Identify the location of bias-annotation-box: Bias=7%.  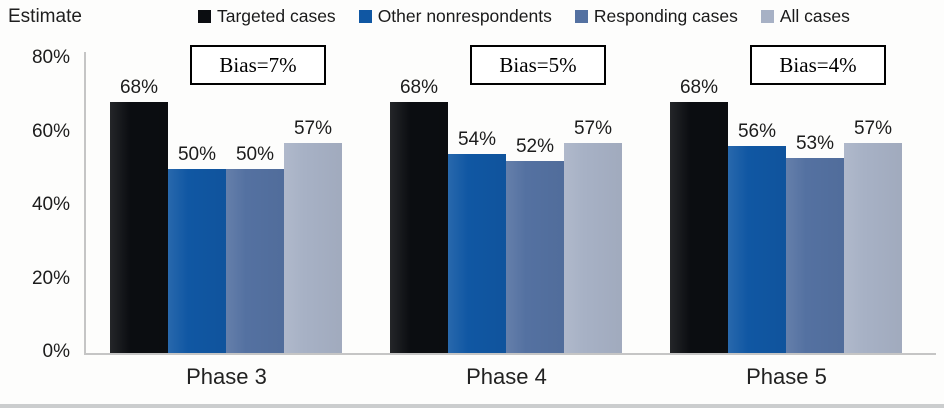
(258, 65).